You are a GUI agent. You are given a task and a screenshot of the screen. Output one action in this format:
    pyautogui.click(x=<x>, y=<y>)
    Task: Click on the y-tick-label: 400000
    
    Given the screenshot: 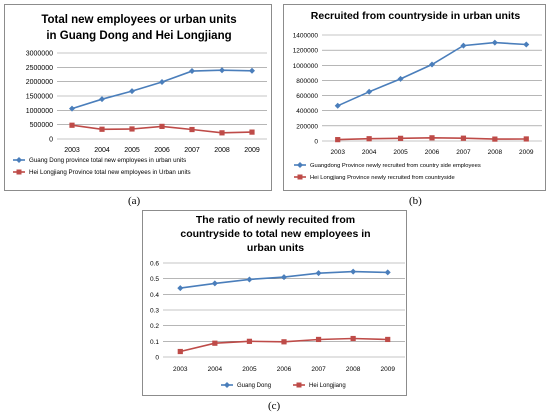 What is the action you would take?
    pyautogui.click(x=307, y=111)
    